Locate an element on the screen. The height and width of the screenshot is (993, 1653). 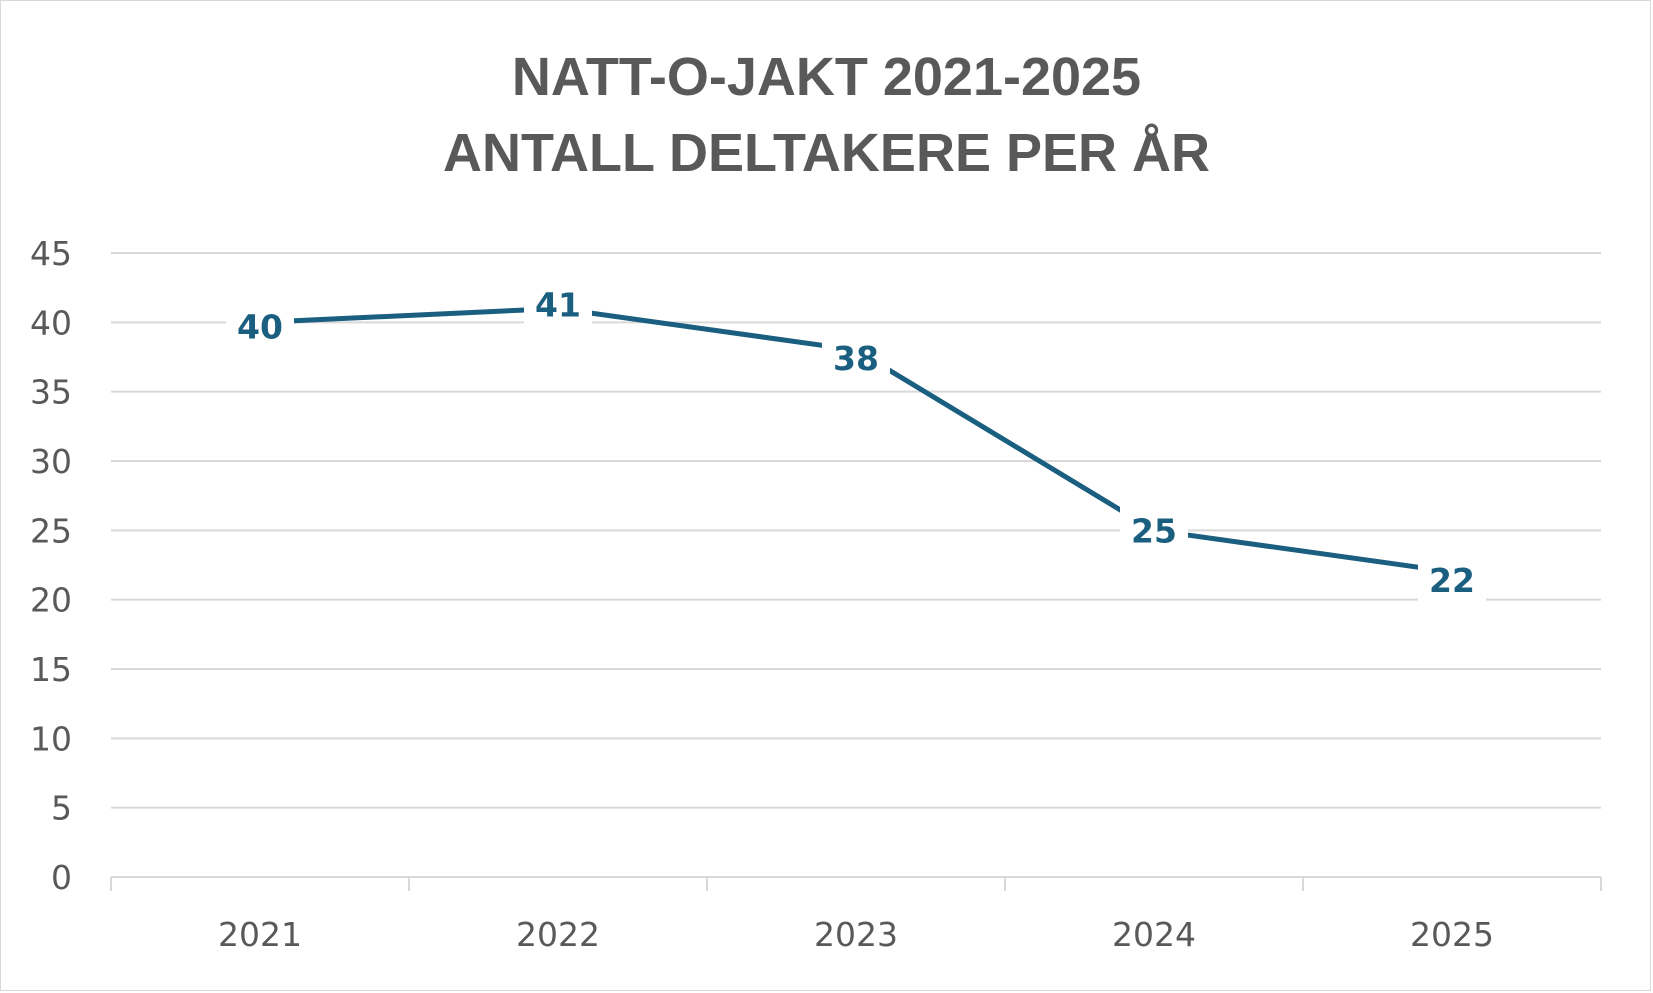
x-tick-label: 2025 is located at coordinates (1452, 934).